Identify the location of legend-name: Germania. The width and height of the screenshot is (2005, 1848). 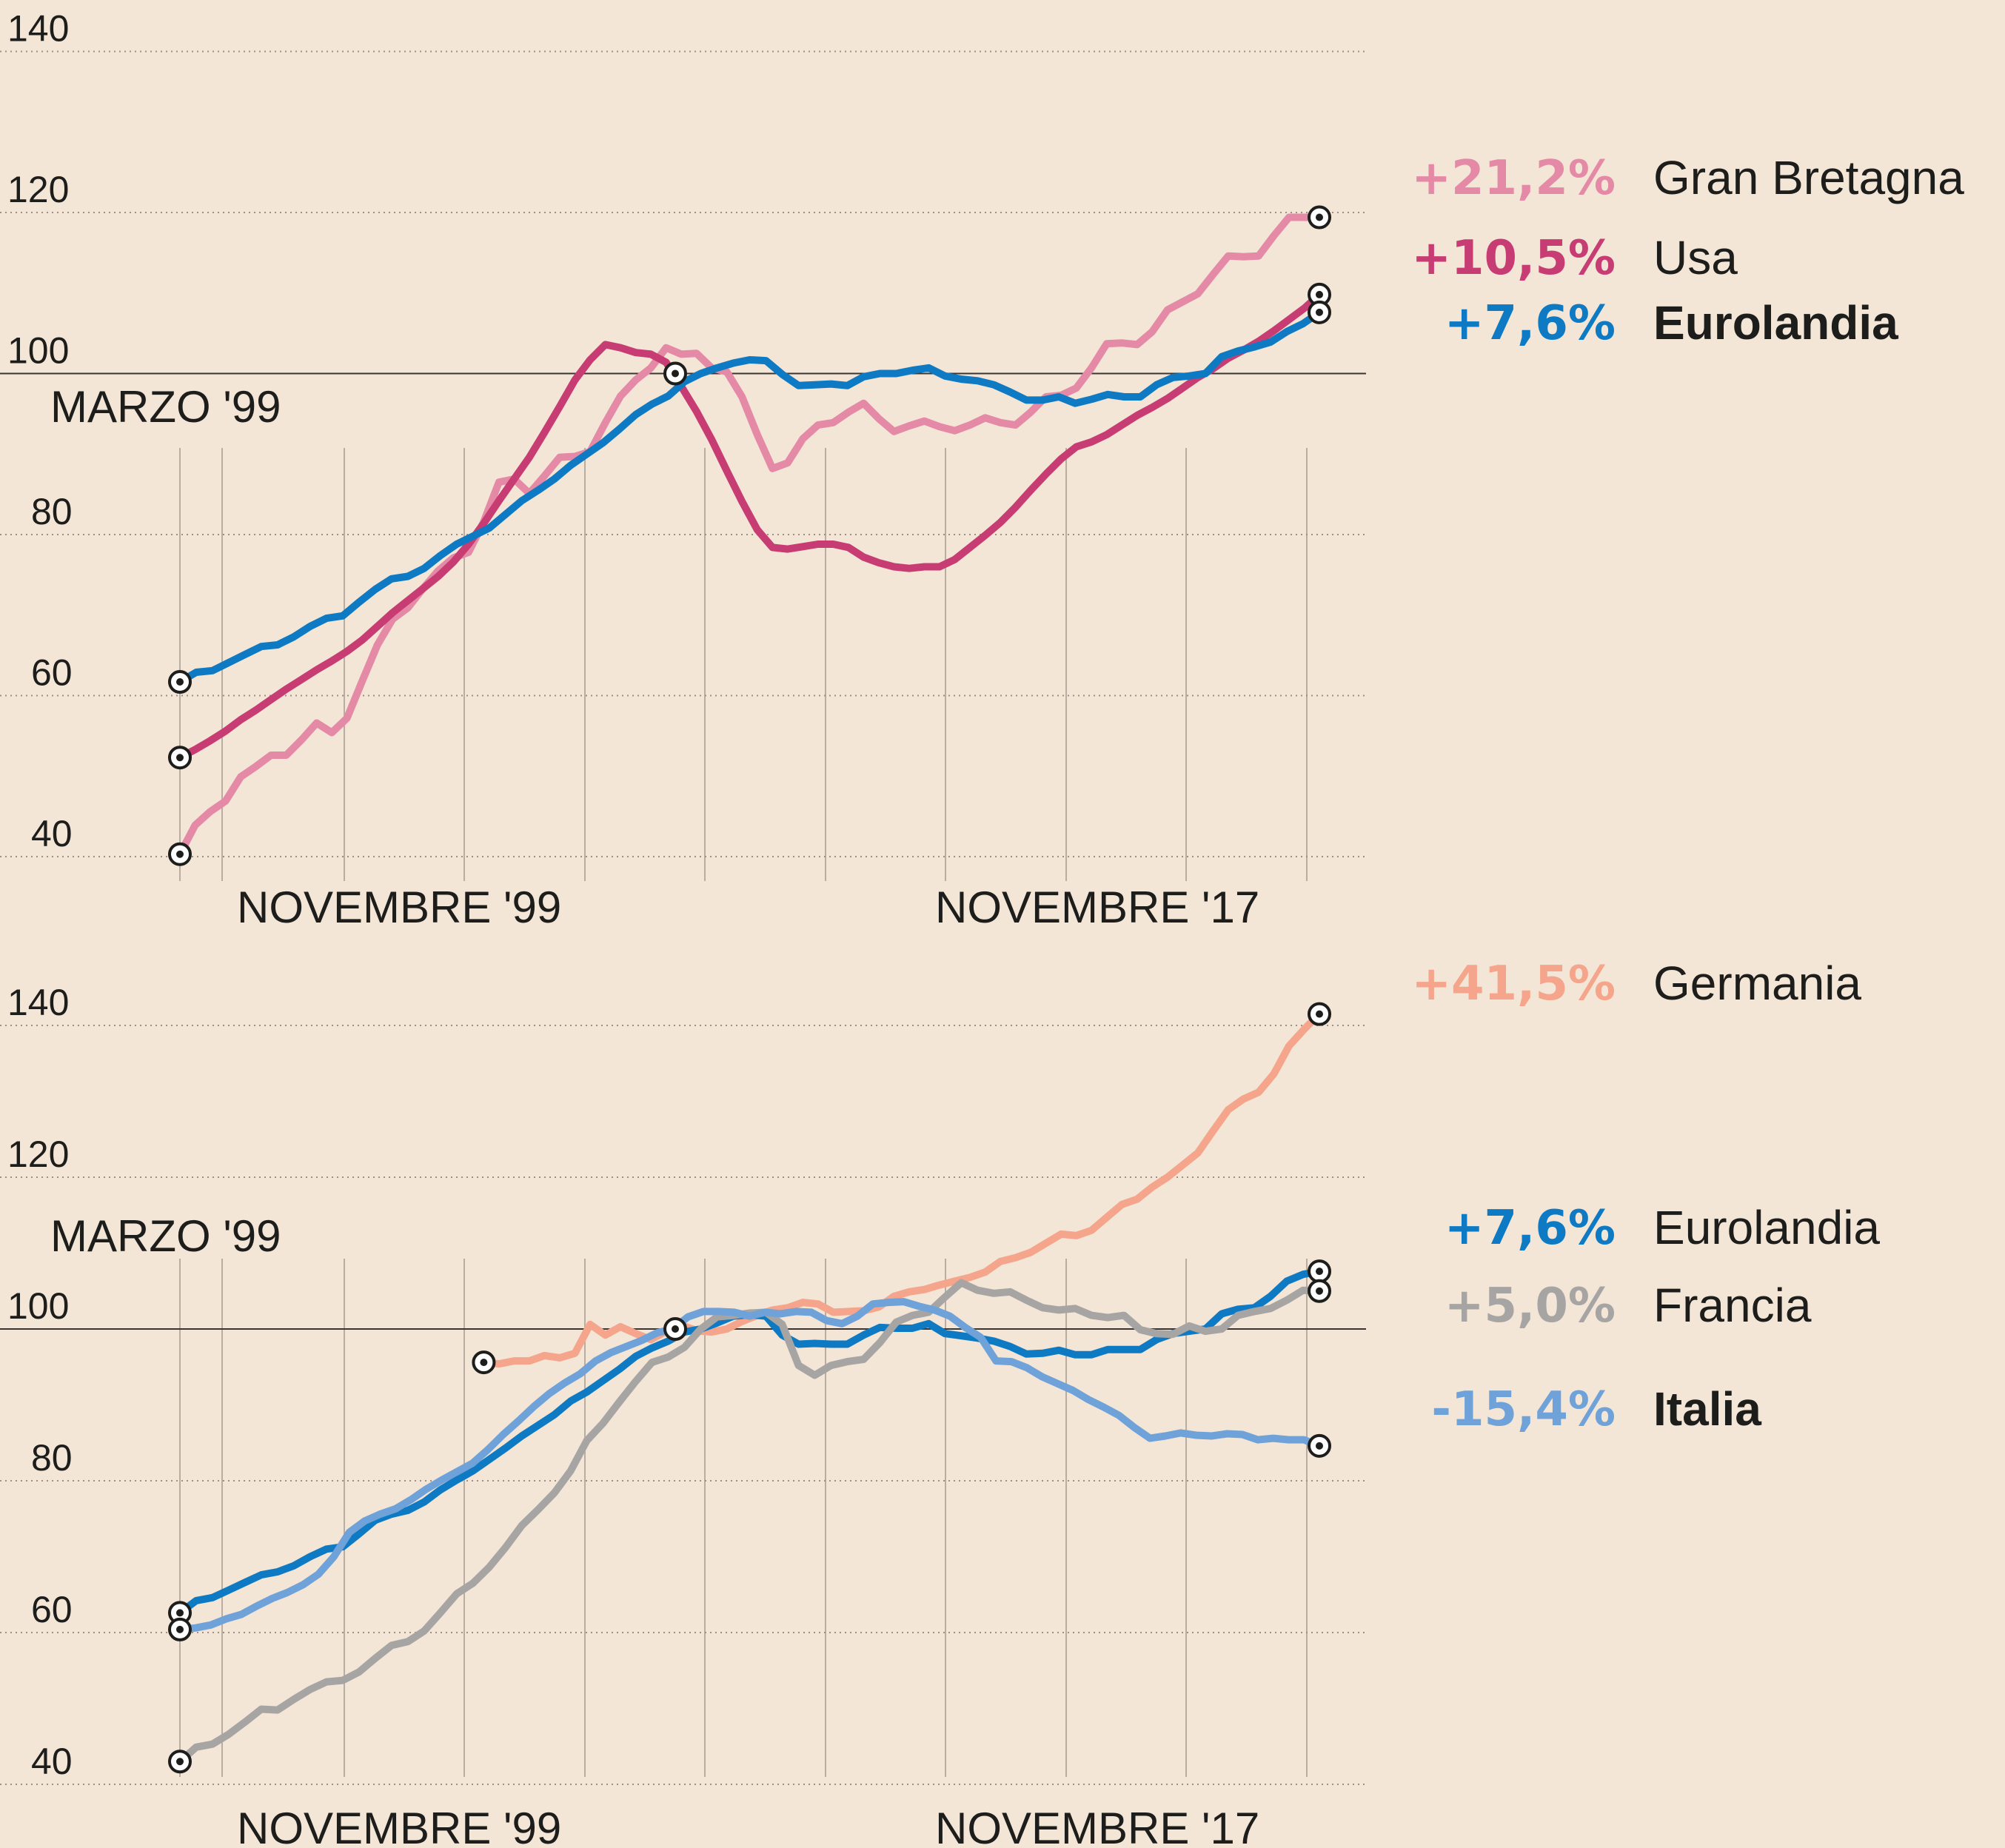
(1757, 983).